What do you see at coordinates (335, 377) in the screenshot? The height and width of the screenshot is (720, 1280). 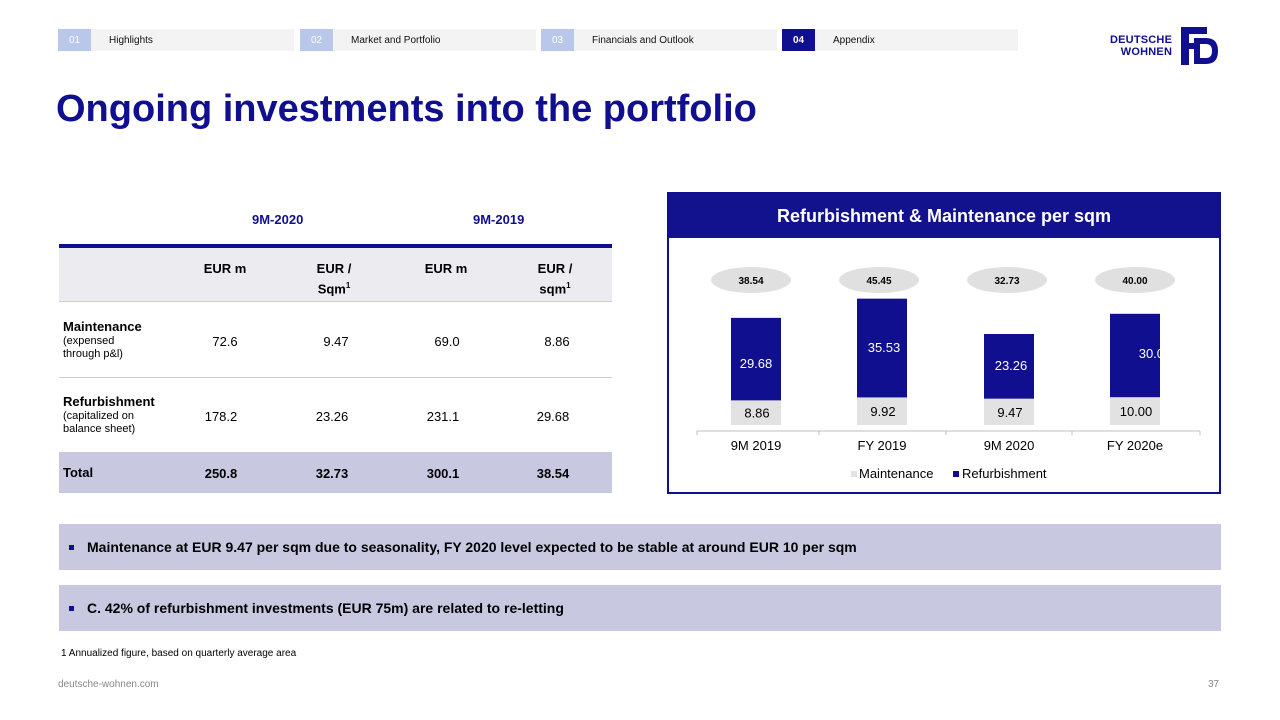 I see `row-divider` at bounding box center [335, 377].